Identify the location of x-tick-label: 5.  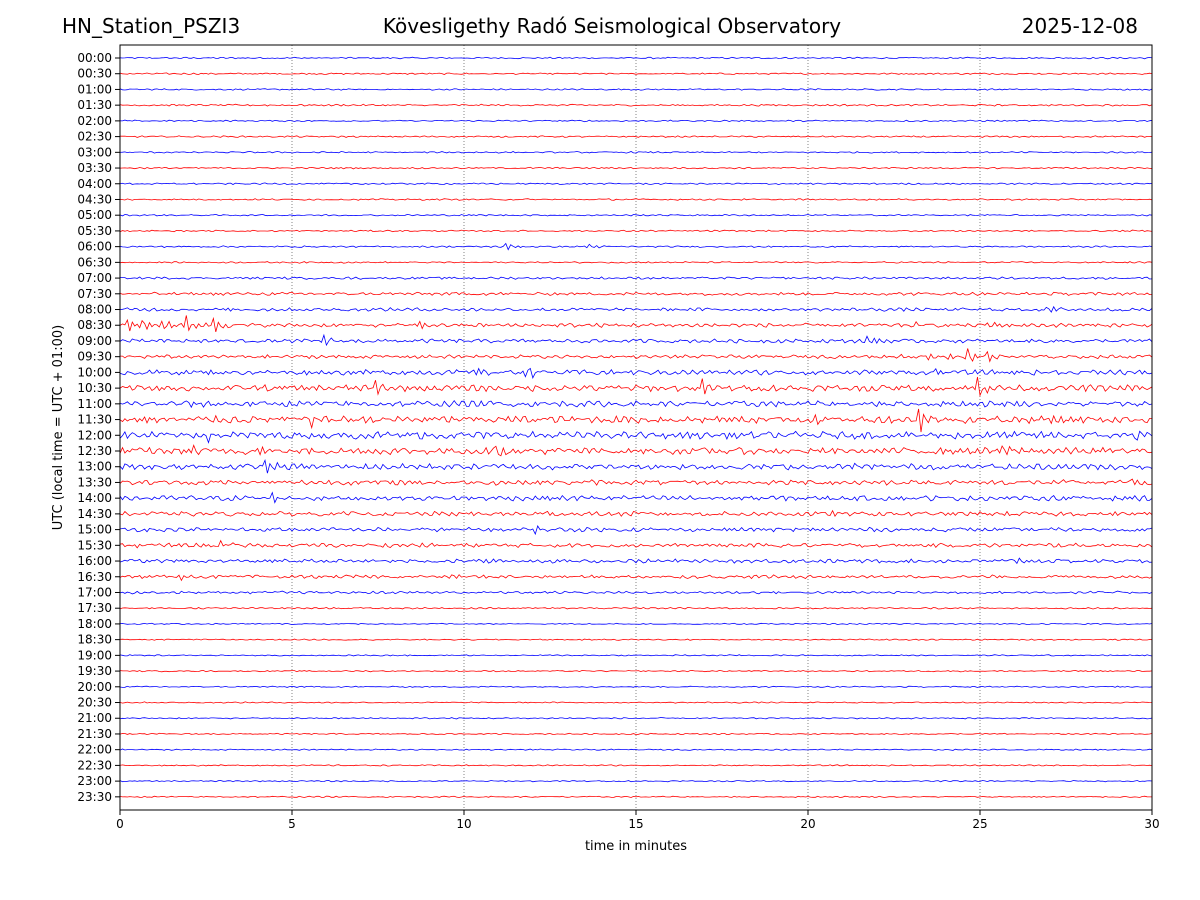
(292, 824).